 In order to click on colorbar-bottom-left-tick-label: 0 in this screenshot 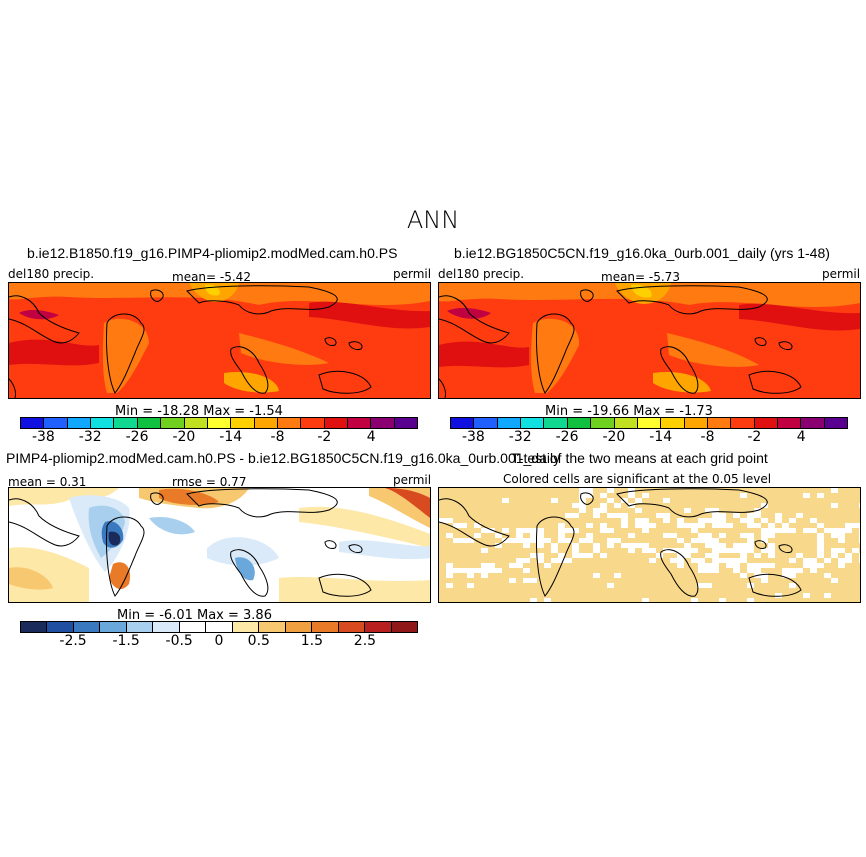, I will do `click(219, 641)`.